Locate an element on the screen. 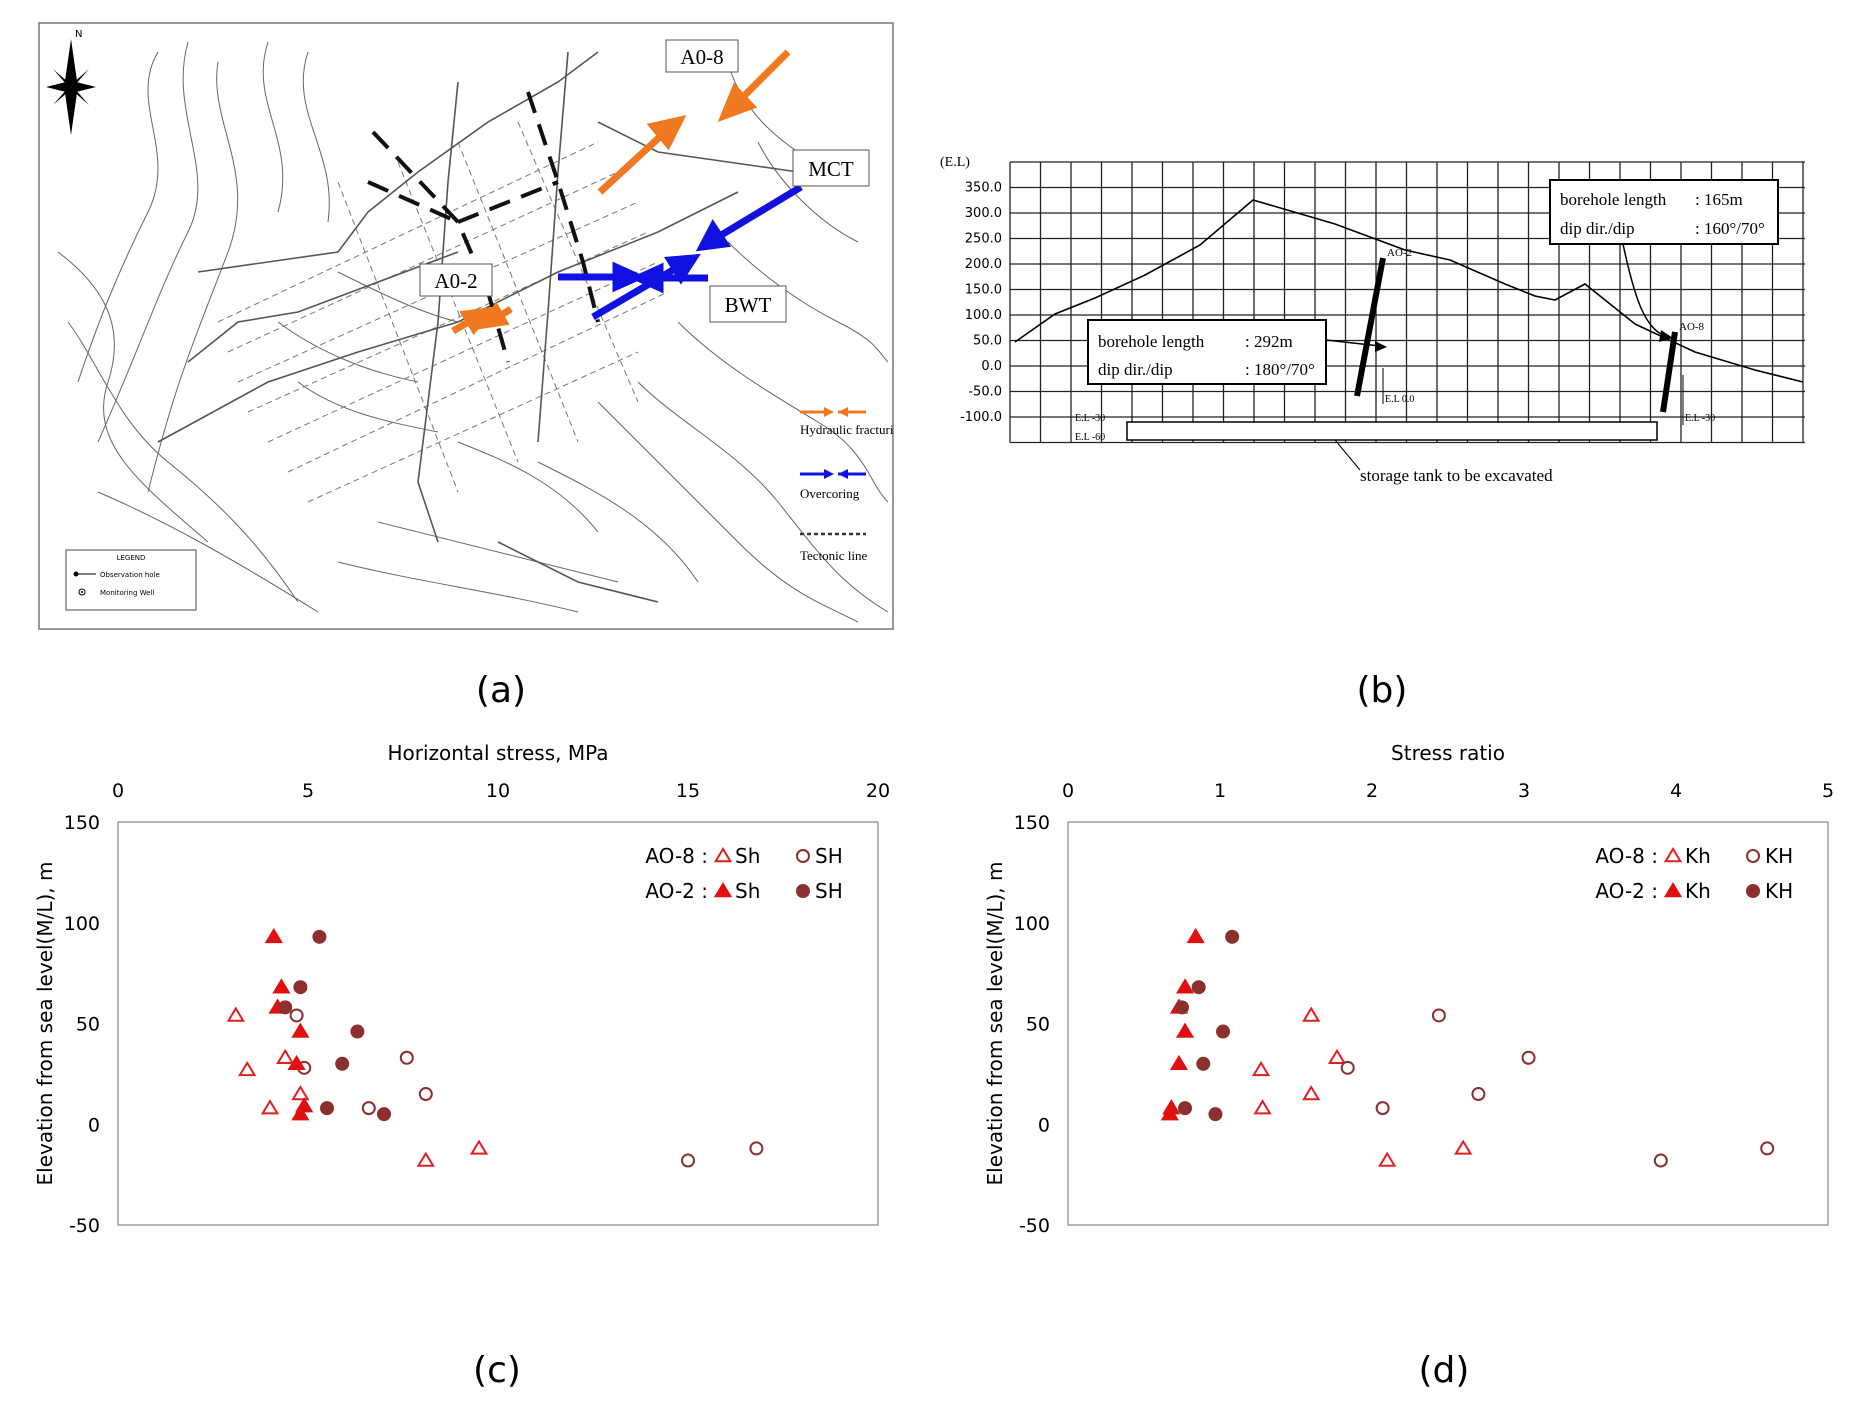 The height and width of the screenshot is (1416, 1871). svg-text: LEGEND is located at coordinates (131, 558).